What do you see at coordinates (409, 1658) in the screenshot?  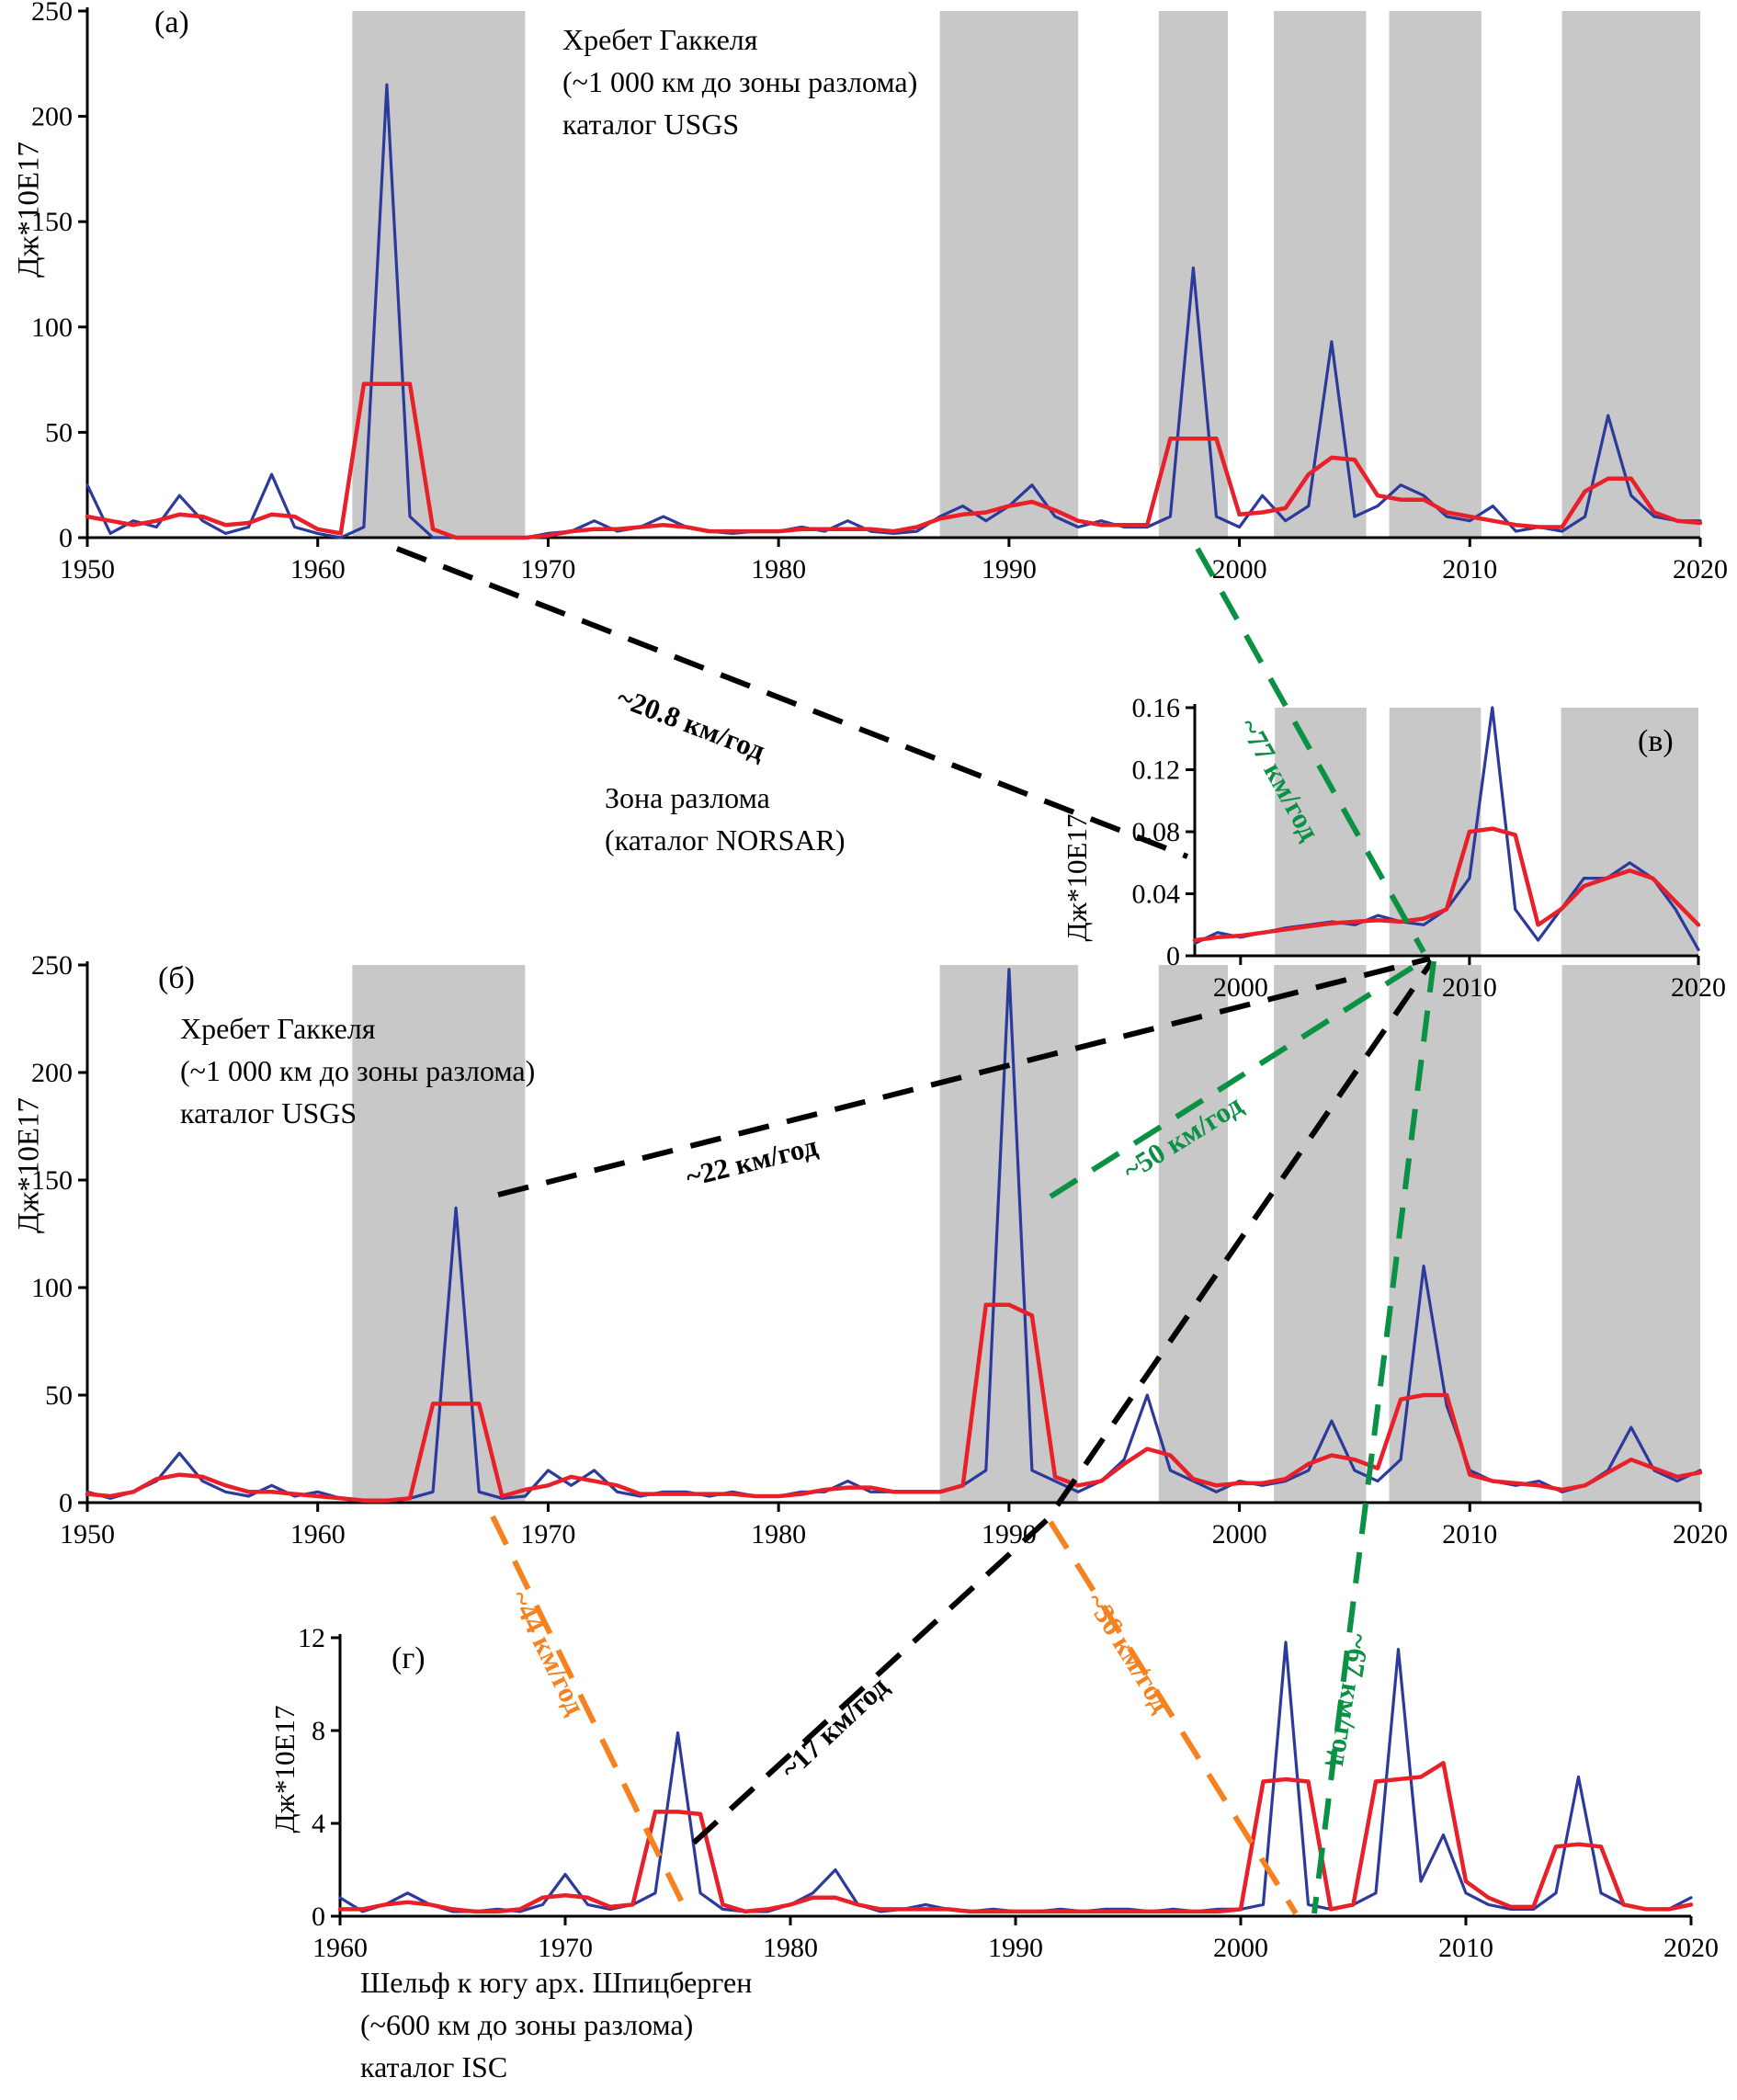 I see `panel-g-label: (г)` at bounding box center [409, 1658].